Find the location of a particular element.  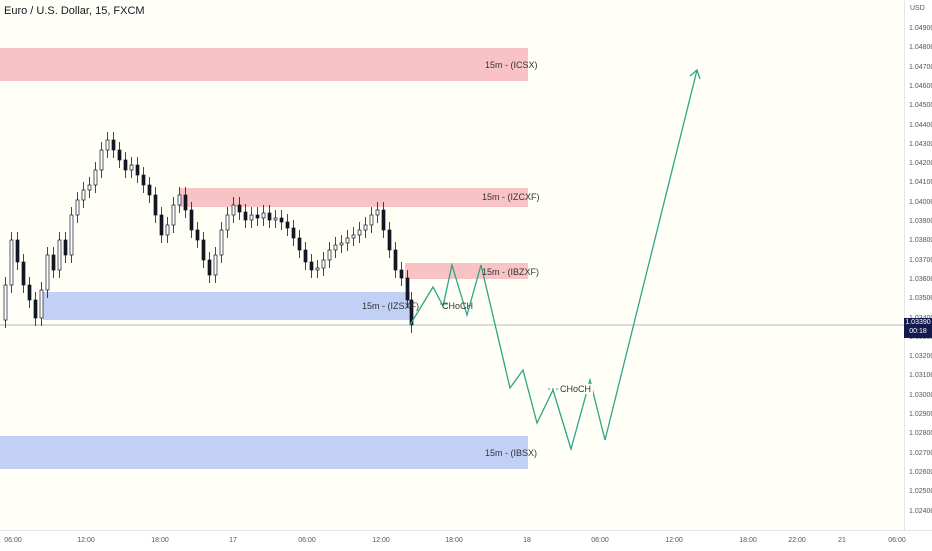

price-tick-label: 1.04100 is located at coordinates (920, 183).